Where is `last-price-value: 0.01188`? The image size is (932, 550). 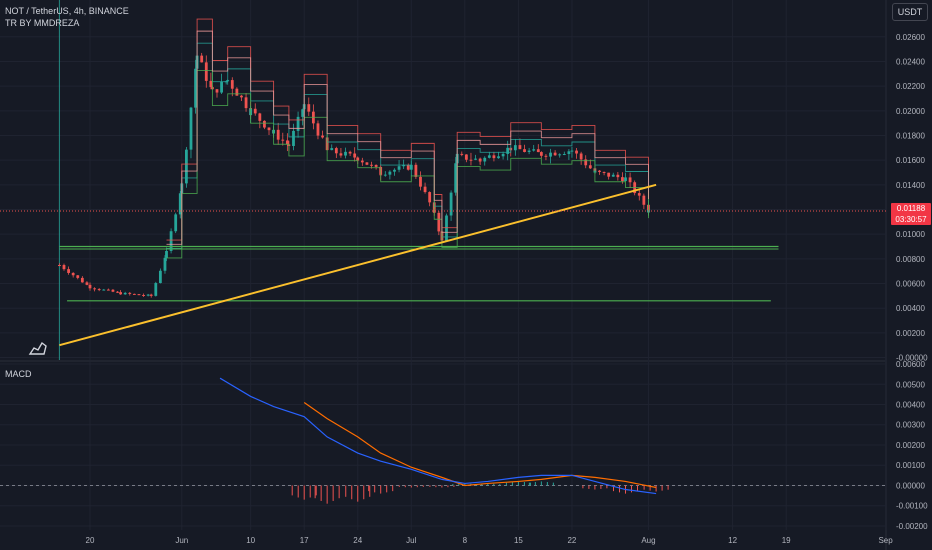
last-price-value: 0.01188 is located at coordinates (911, 208).